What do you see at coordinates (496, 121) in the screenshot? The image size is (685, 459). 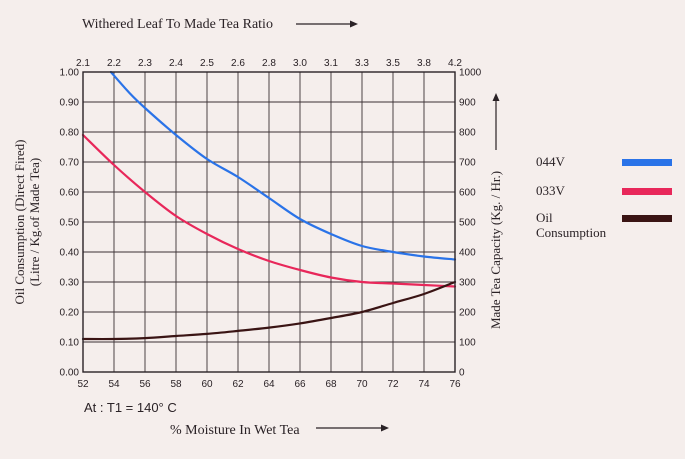 I see `right-axis-arrow` at bounding box center [496, 121].